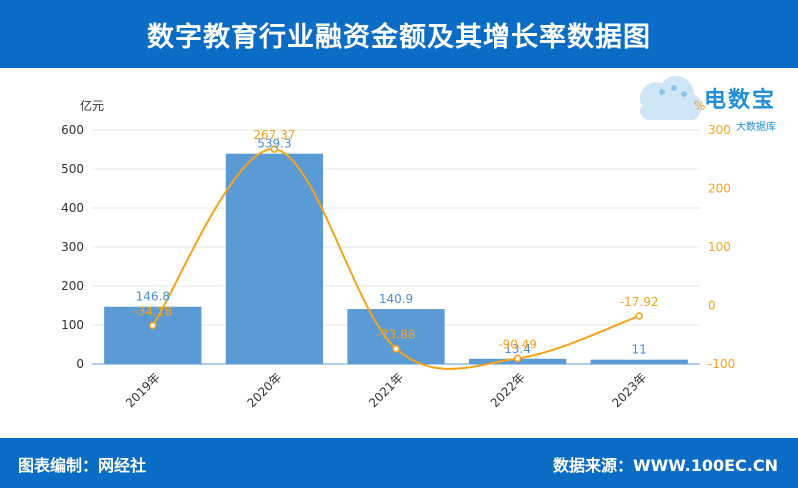 This screenshot has height=488, width=798. What do you see at coordinates (517, 349) in the screenshot?
I see `bar-value-label: 13.4` at bounding box center [517, 349].